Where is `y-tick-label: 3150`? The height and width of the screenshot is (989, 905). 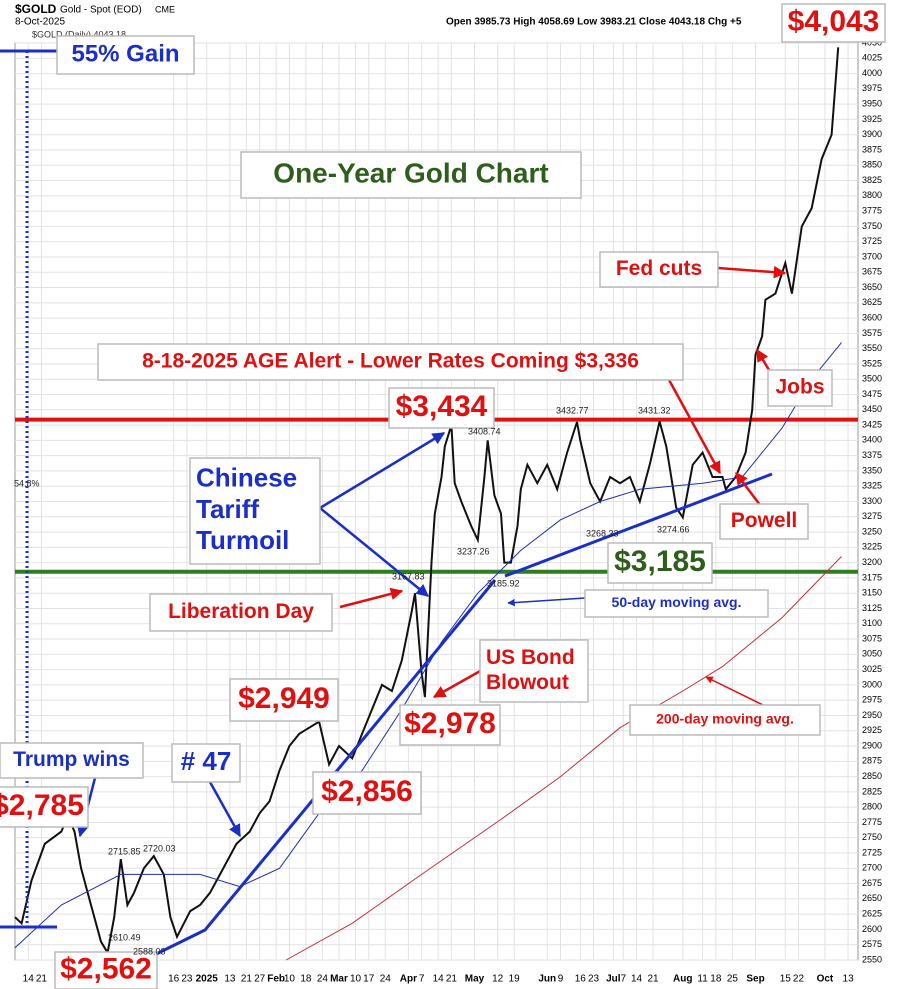
y-tick-label: 3150 is located at coordinates (872, 593).